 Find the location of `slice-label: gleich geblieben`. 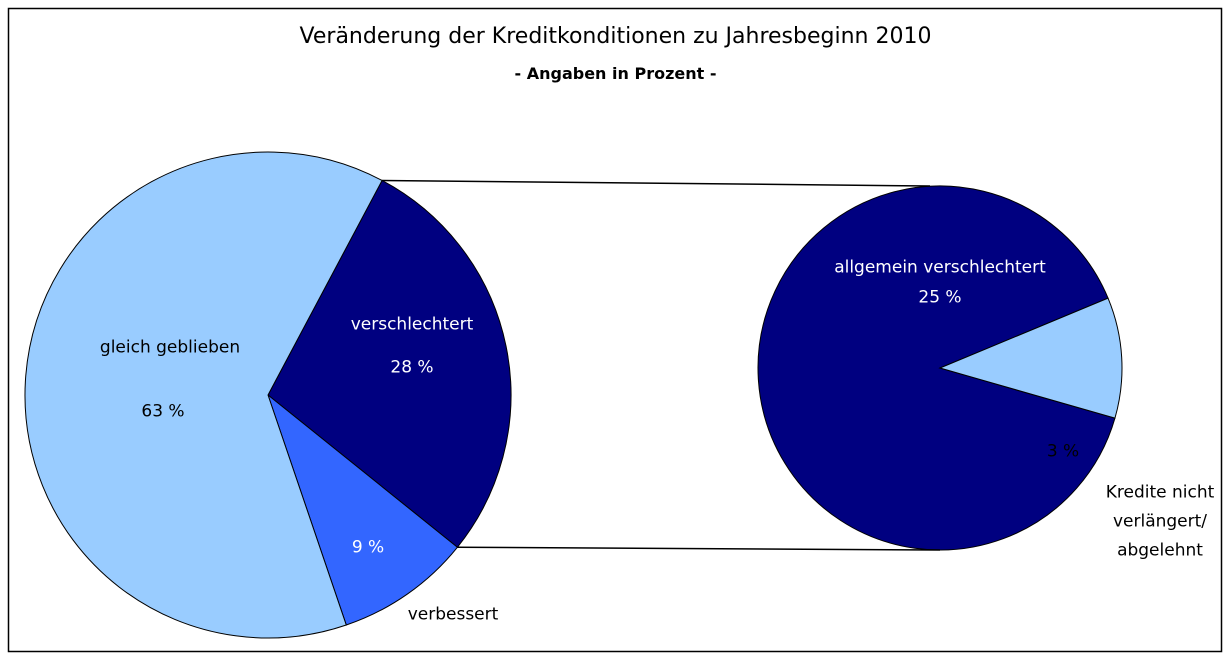

slice-label: gleich geblieben is located at coordinates (170, 347).